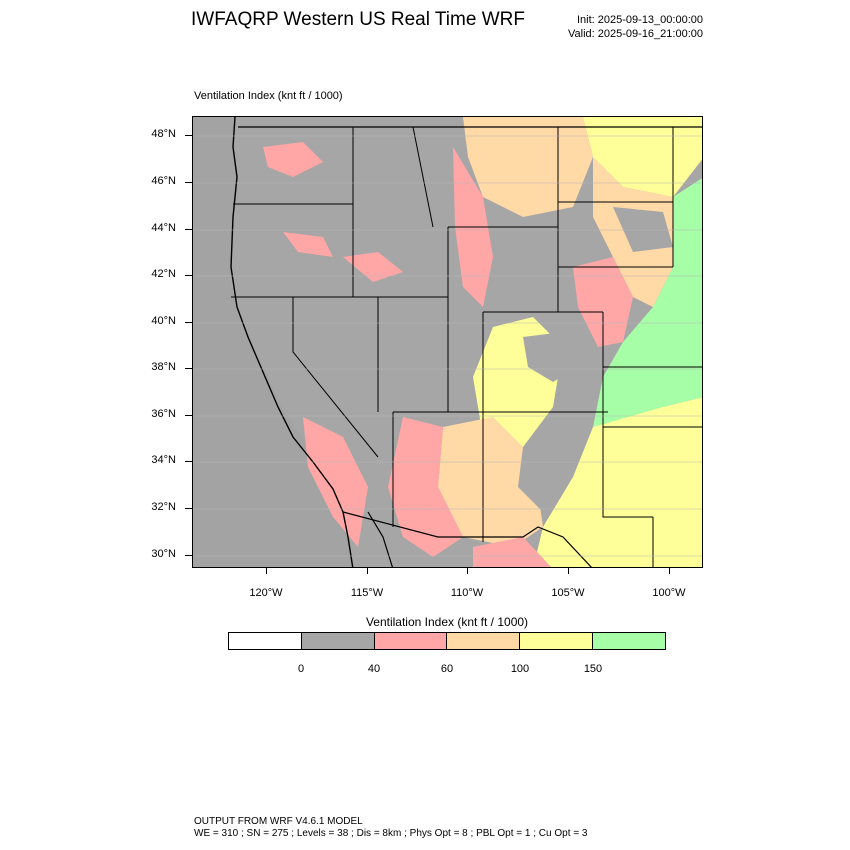 This screenshot has height=850, width=850. I want to click on legend-title: Ventilation Index (knt ft / 1000), so click(447, 622).